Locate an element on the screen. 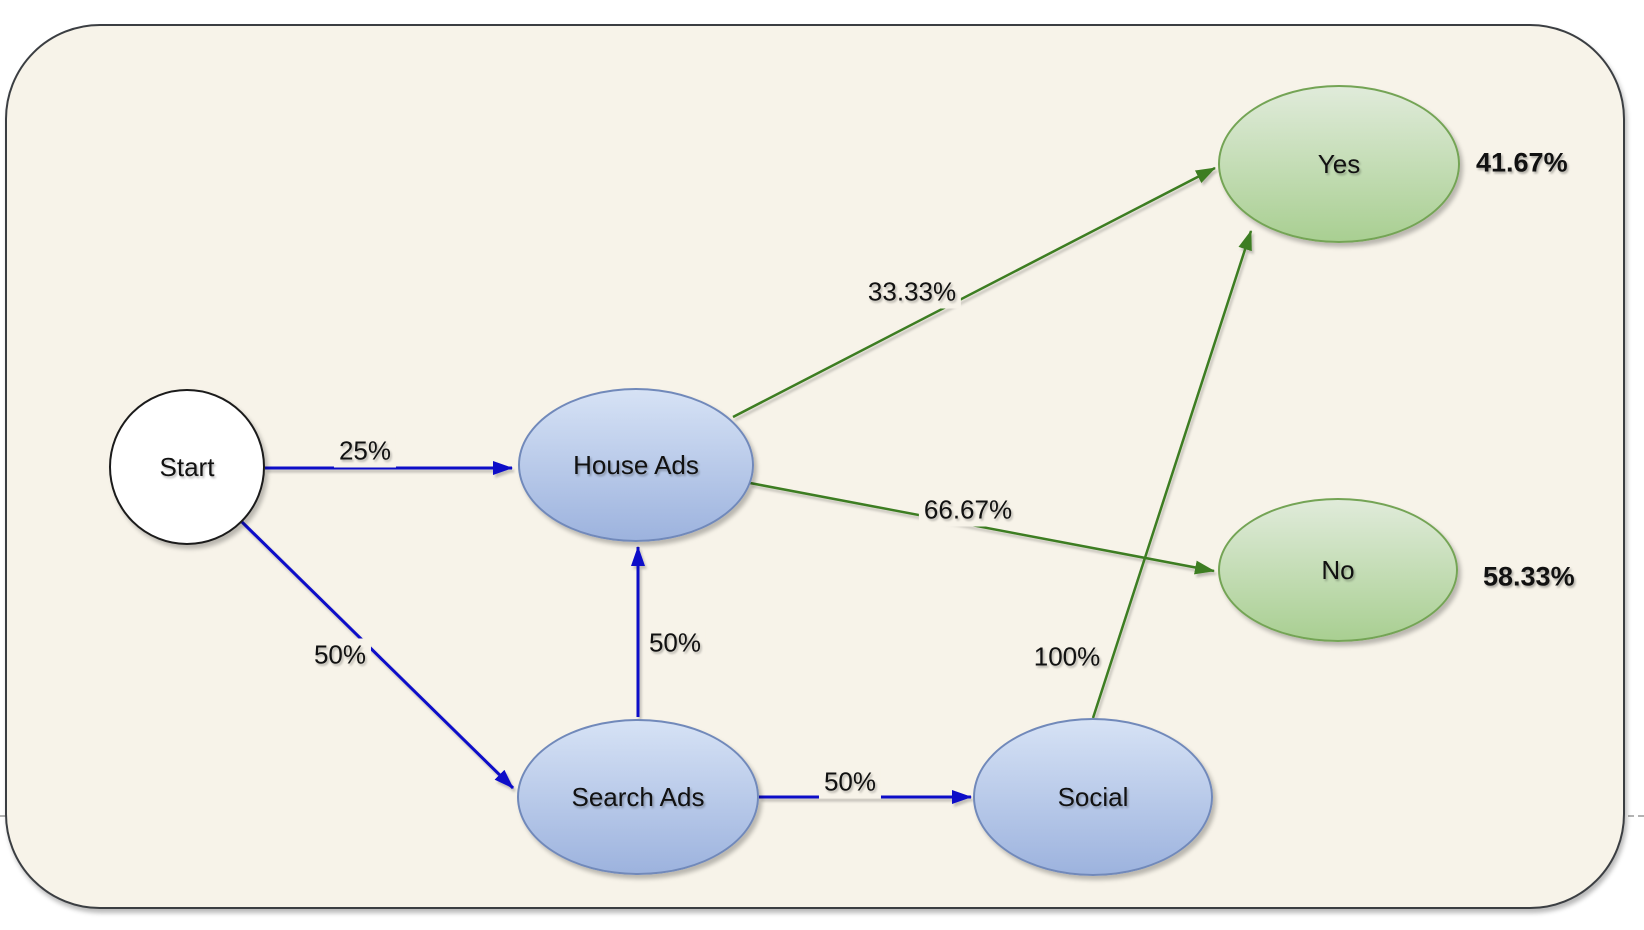 The height and width of the screenshot is (930, 1644). edge-house-ads-to-no is located at coordinates (982, 528).